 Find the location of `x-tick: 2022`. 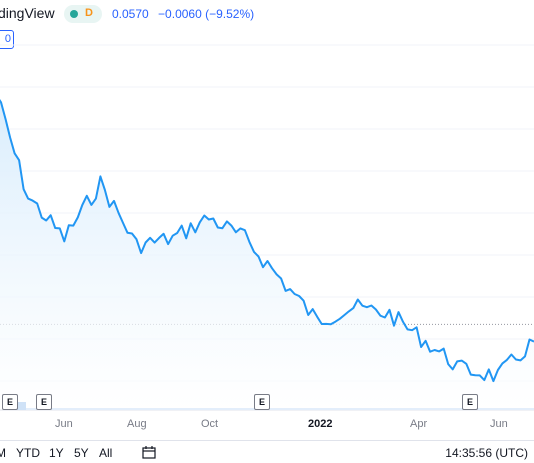

x-tick: 2022 is located at coordinates (320, 424).